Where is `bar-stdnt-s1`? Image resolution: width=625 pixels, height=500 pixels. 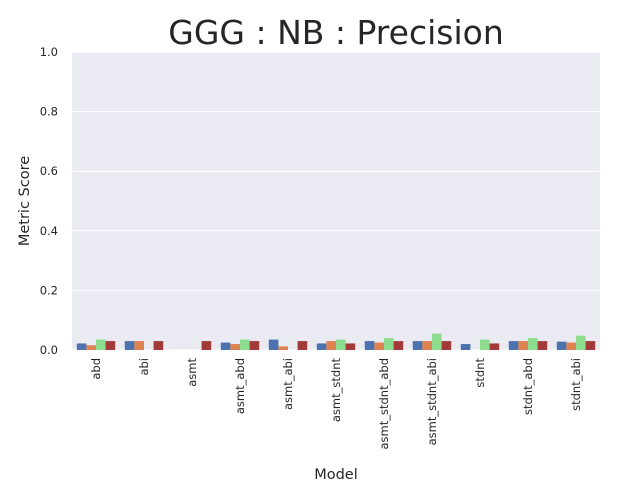
bar-stdnt-s1 is located at coordinates (465, 347).